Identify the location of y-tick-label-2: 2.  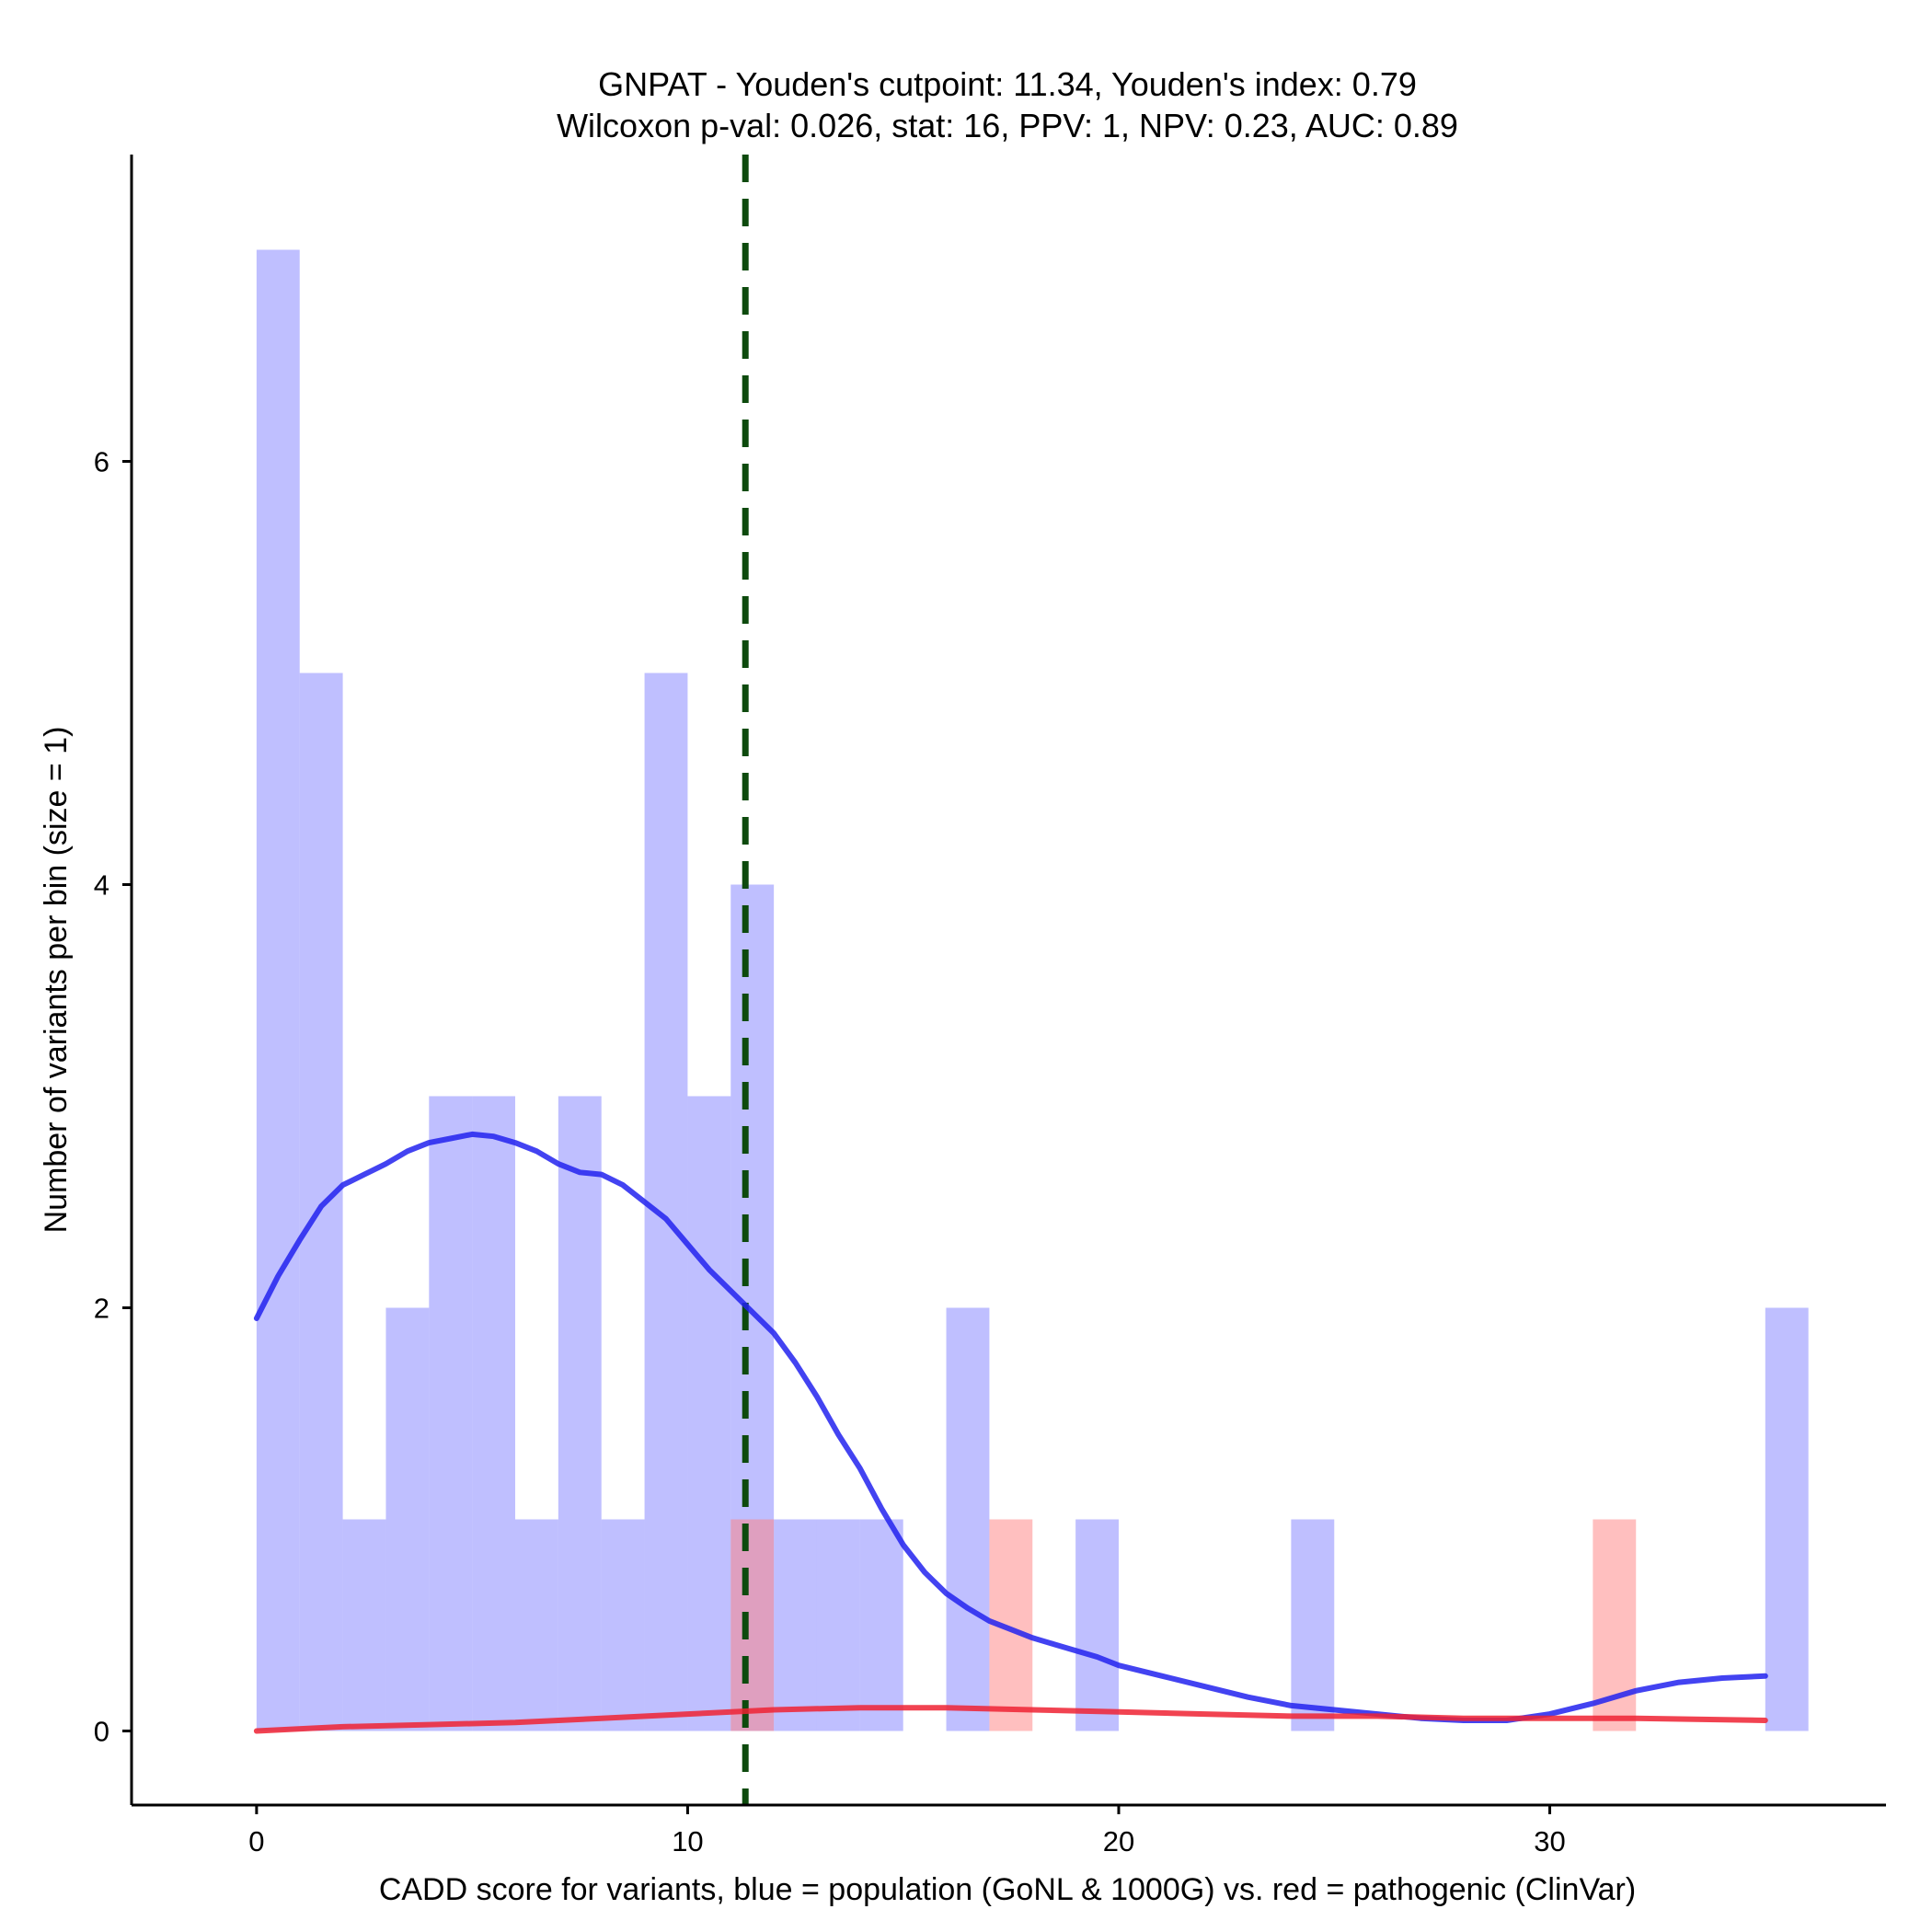
(101, 1309).